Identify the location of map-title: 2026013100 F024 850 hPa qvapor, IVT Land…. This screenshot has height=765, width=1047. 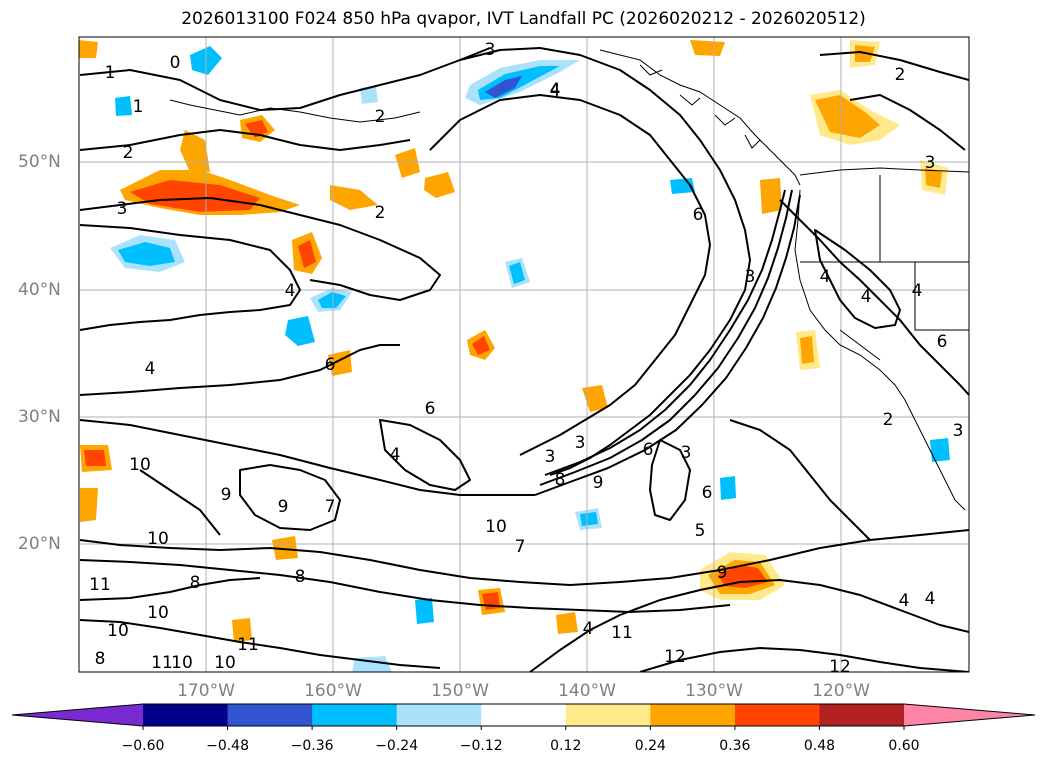
(523, 19).